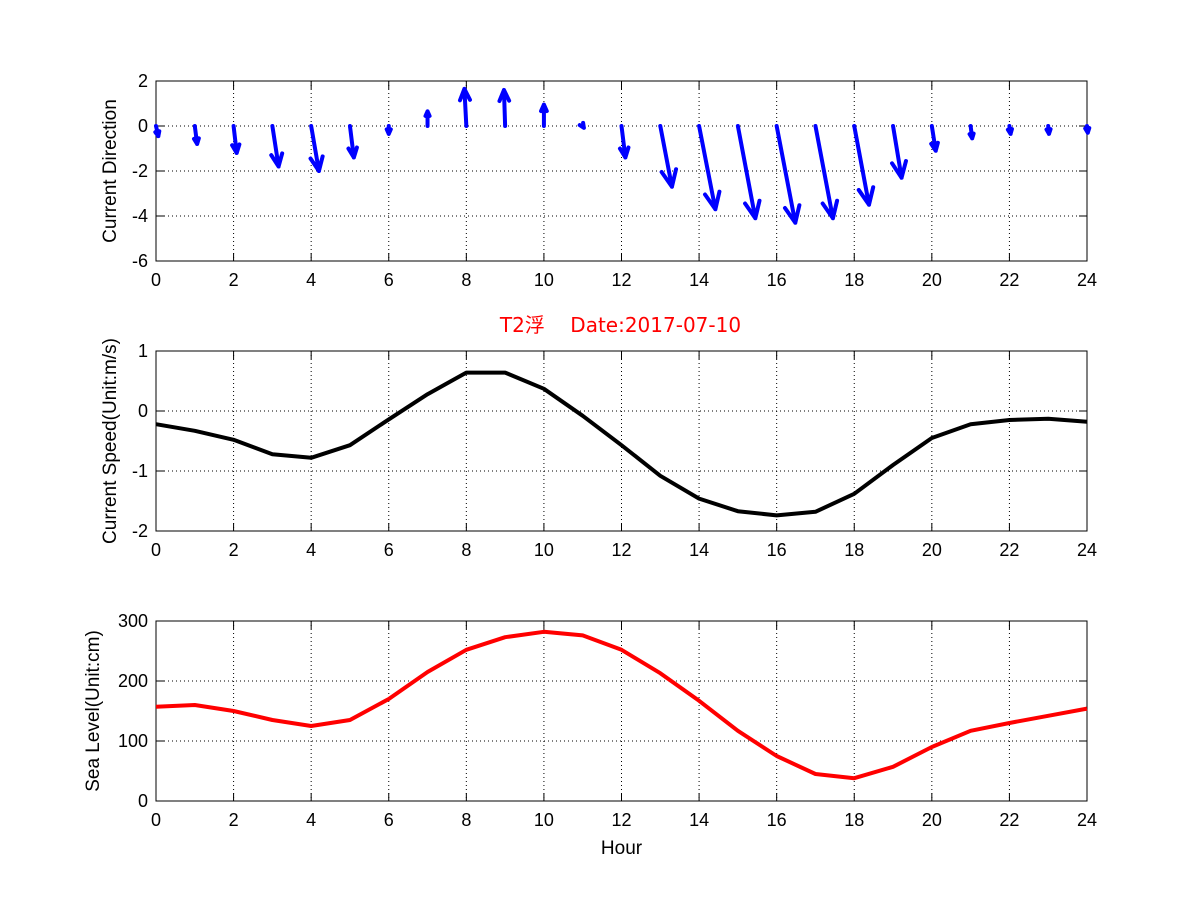 The width and height of the screenshot is (1201, 901). What do you see at coordinates (932, 820) in the screenshot?
I see `sealevel-xtick-label: 20` at bounding box center [932, 820].